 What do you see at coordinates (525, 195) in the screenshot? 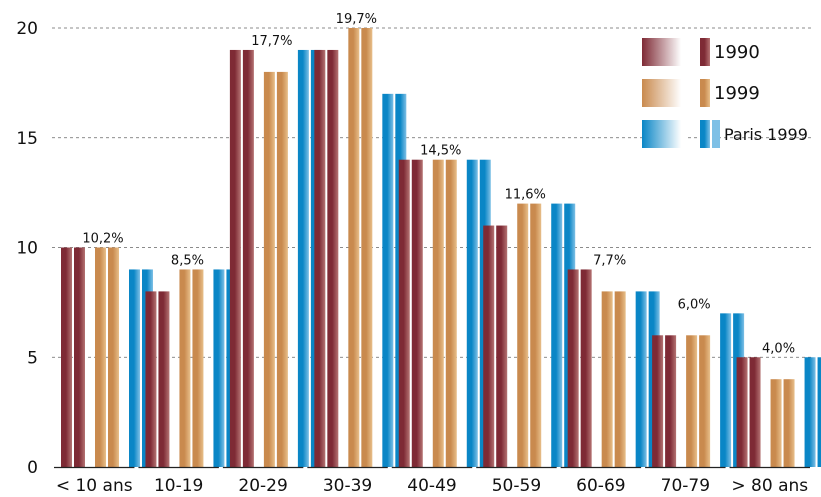
I see `data-label: 11,6%` at bounding box center [525, 195].